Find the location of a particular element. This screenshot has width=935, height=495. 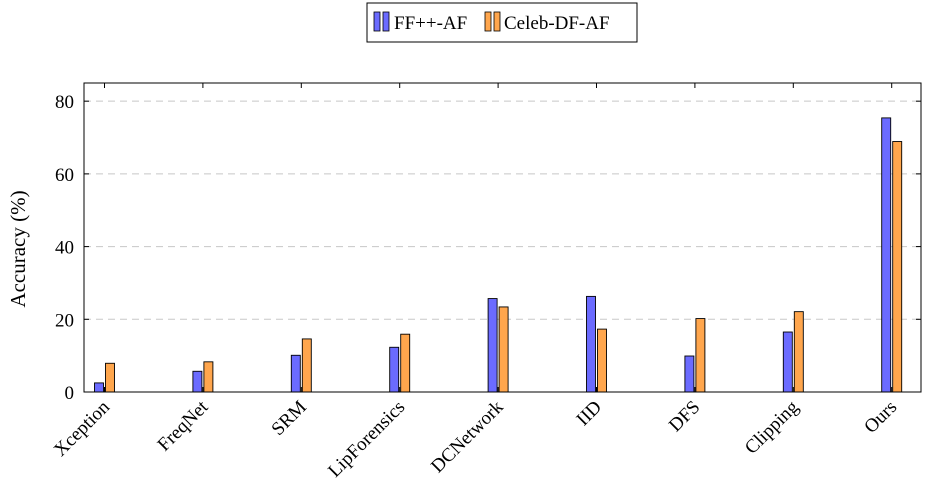

y-axis-title: Accuracy (%) is located at coordinates (18, 248).